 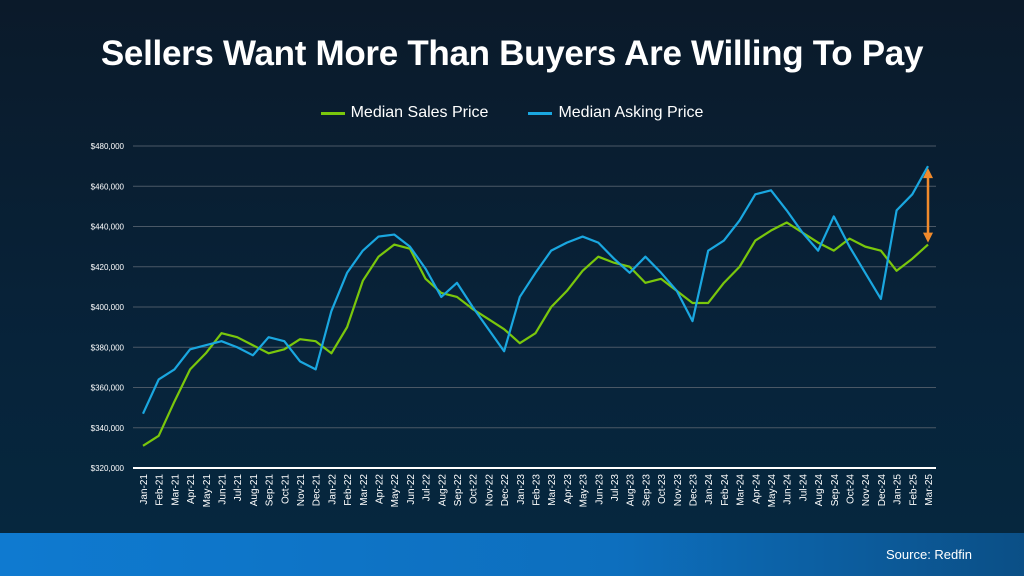 What do you see at coordinates (207, 491) in the screenshot?
I see `x-tick-label: May-21` at bounding box center [207, 491].